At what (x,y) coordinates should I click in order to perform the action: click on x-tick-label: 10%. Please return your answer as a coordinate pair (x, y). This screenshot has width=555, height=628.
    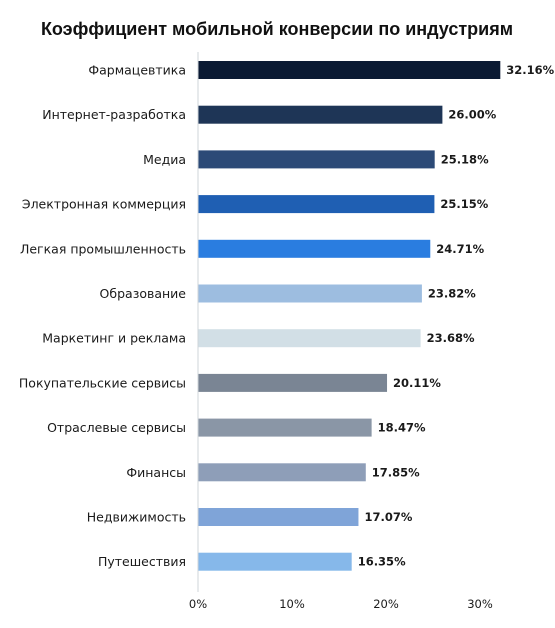
    Looking at the image, I should click on (292, 604).